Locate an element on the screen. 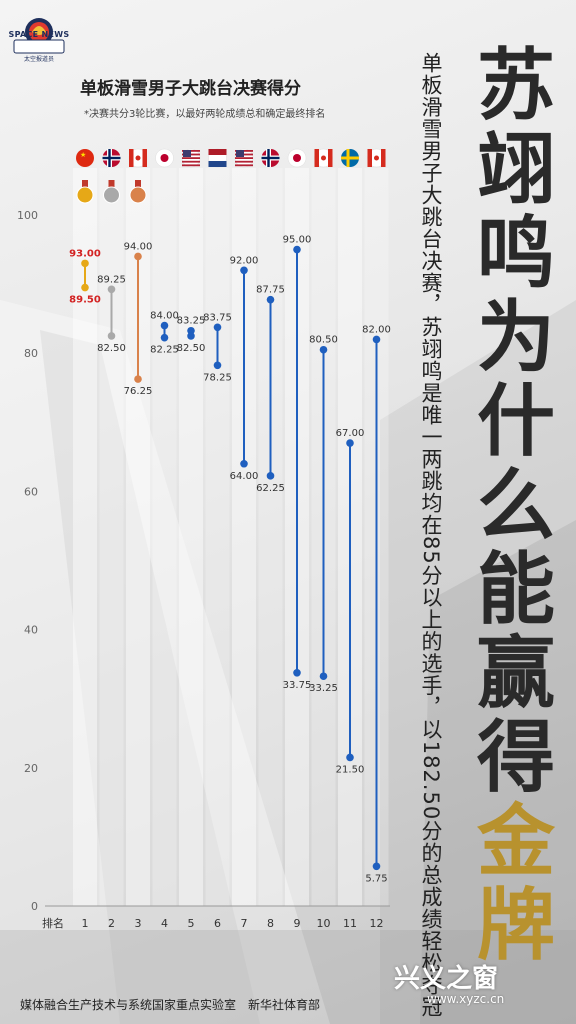  bronze-medal-icon-ribbon is located at coordinates (138, 184).